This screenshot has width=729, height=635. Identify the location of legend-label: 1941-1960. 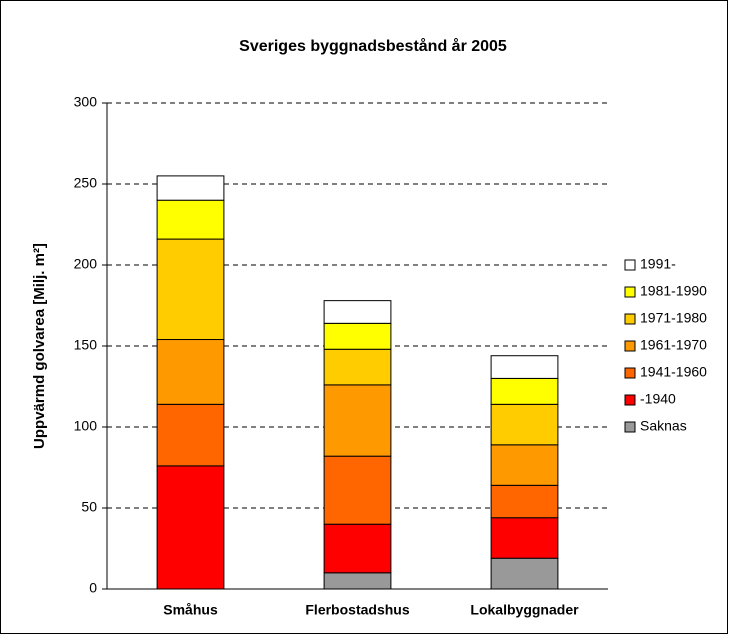
(673, 372).